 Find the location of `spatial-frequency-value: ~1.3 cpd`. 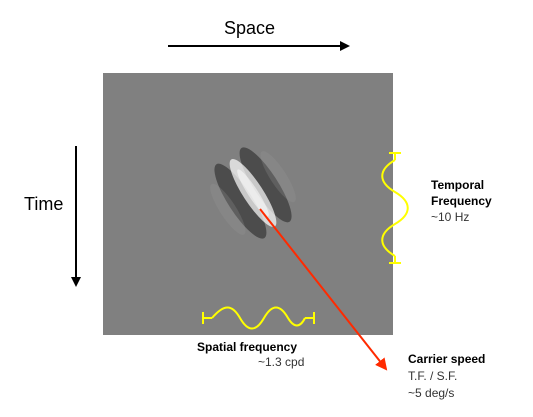

spatial-frequency-value: ~1.3 cpd is located at coordinates (281, 362).